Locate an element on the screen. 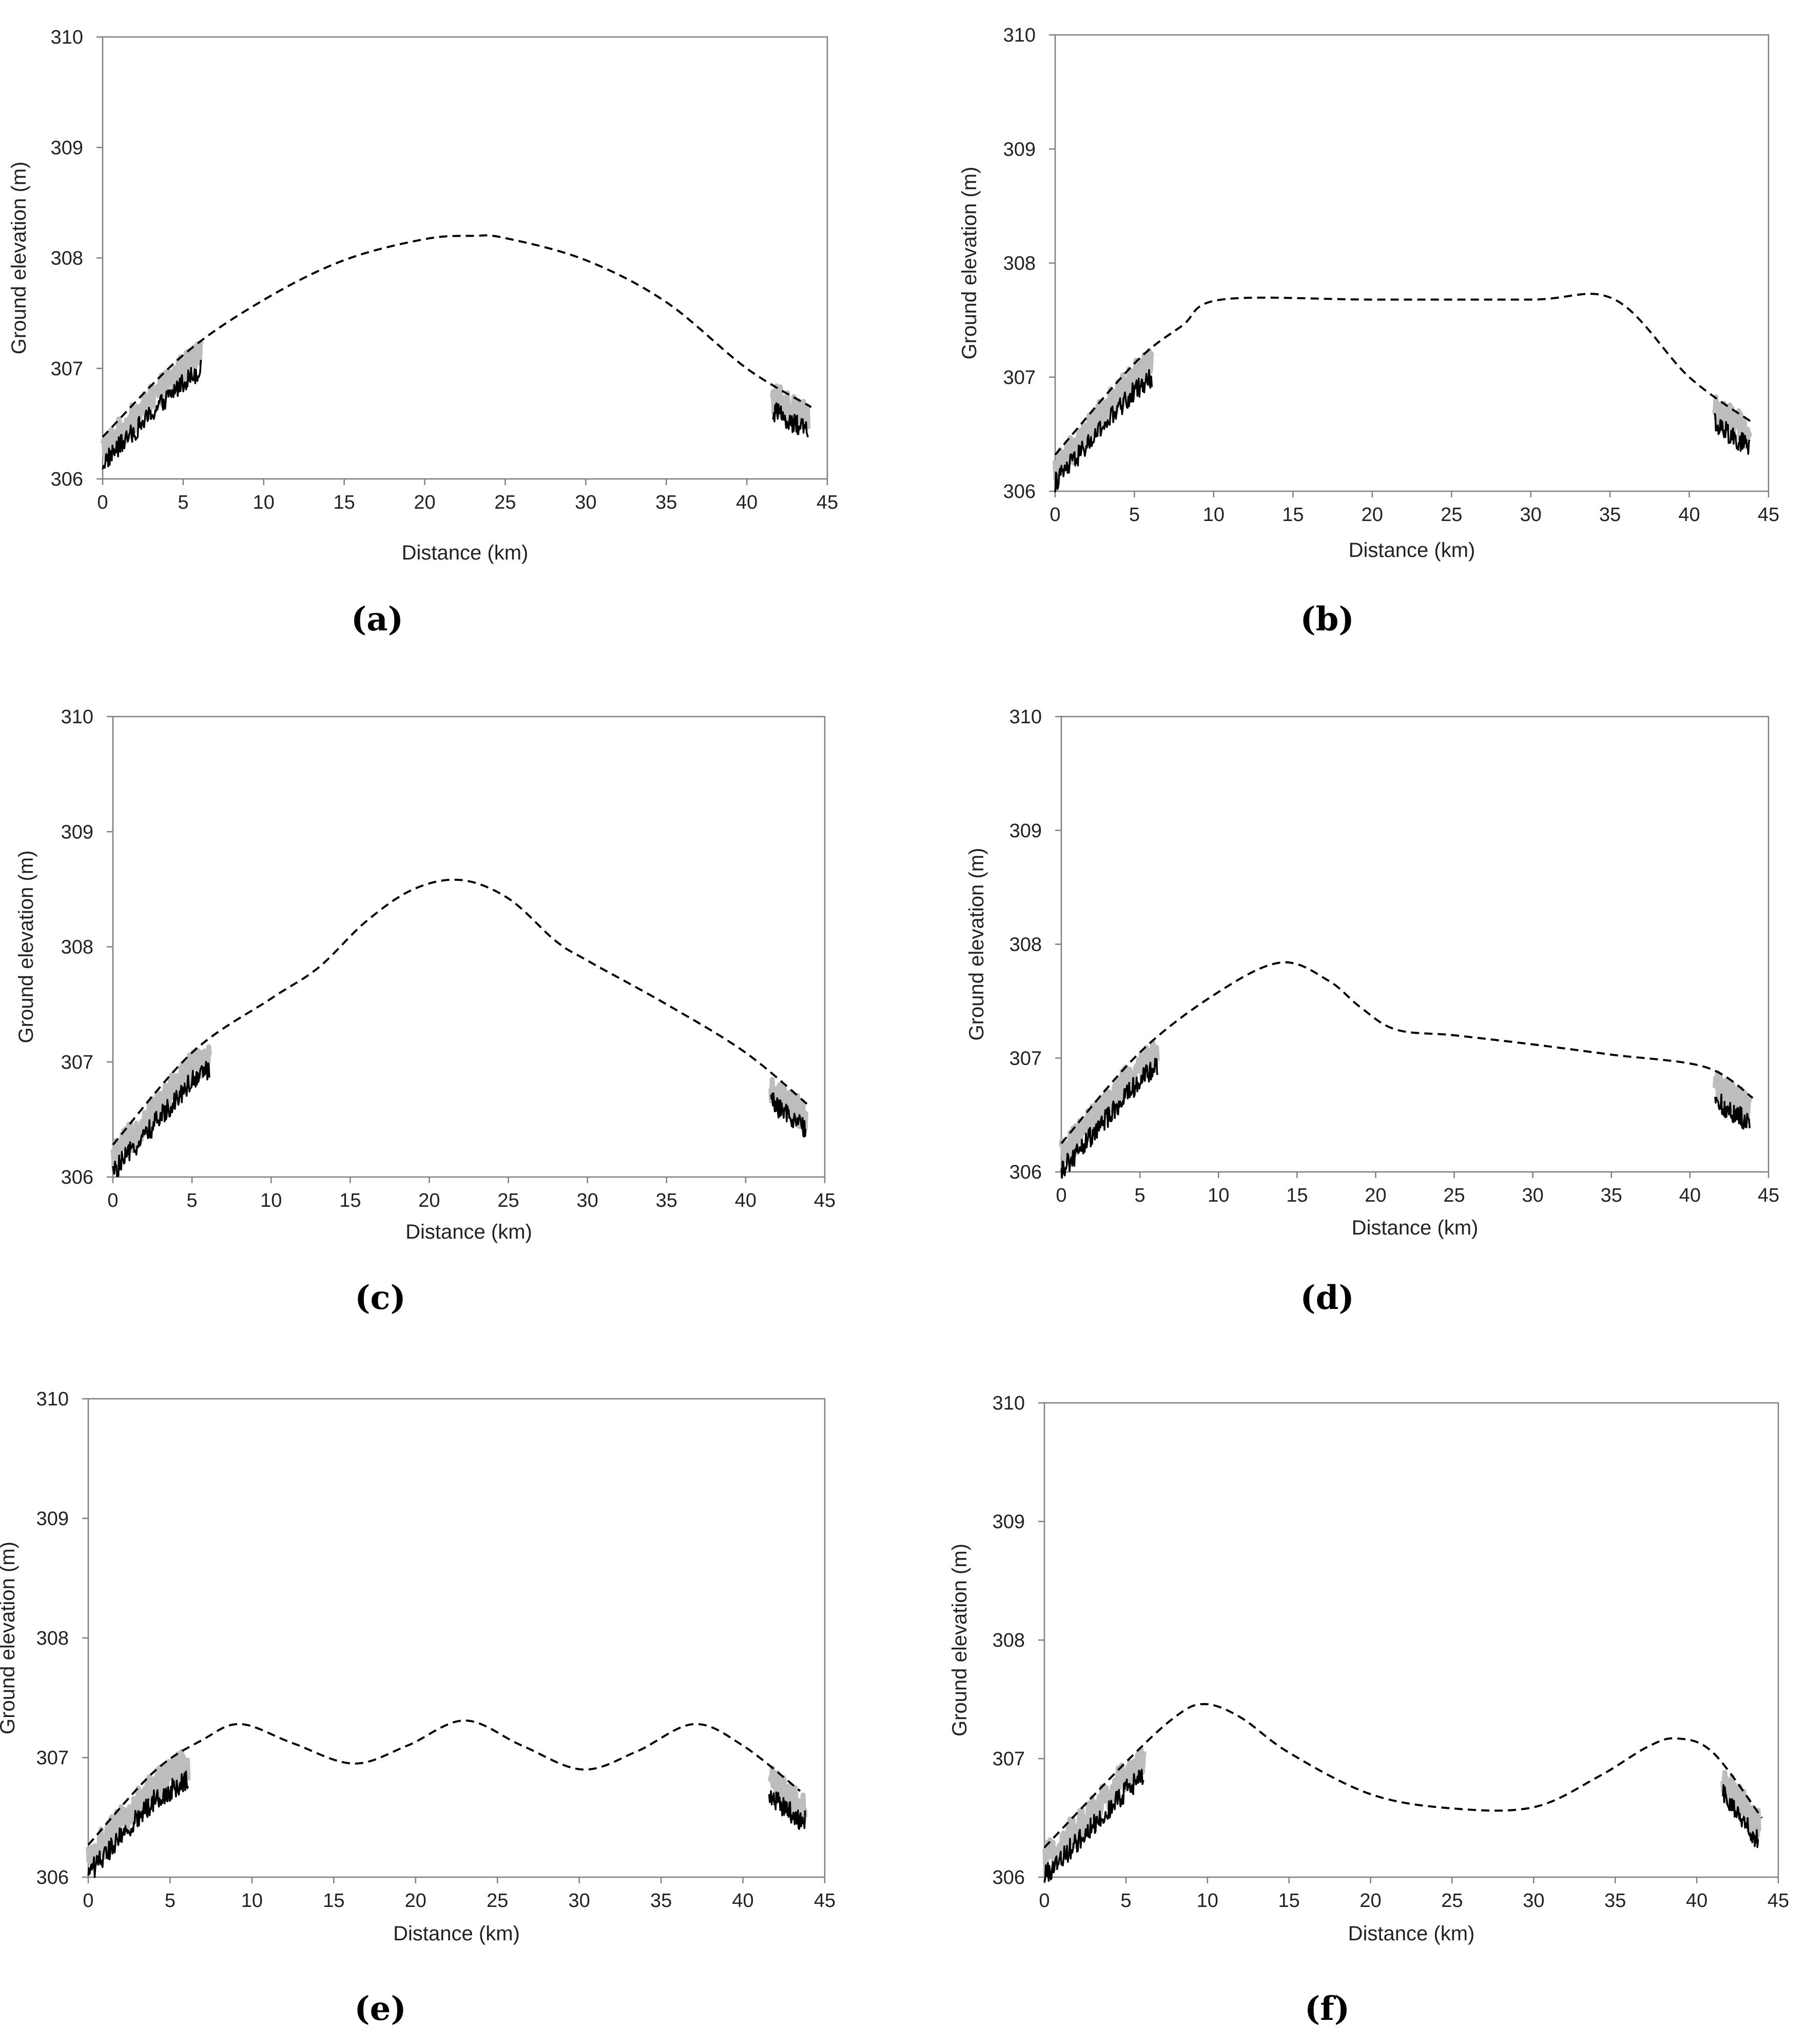  panel-label: (b) is located at coordinates (1327, 619).